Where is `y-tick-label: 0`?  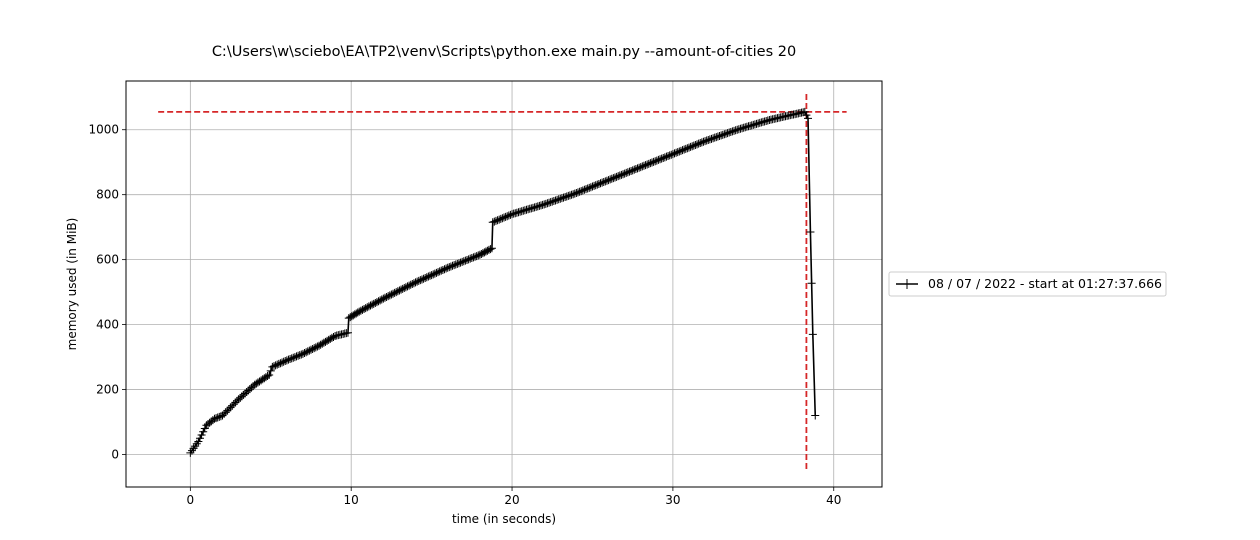
y-tick-label: 0 is located at coordinates (115, 455).